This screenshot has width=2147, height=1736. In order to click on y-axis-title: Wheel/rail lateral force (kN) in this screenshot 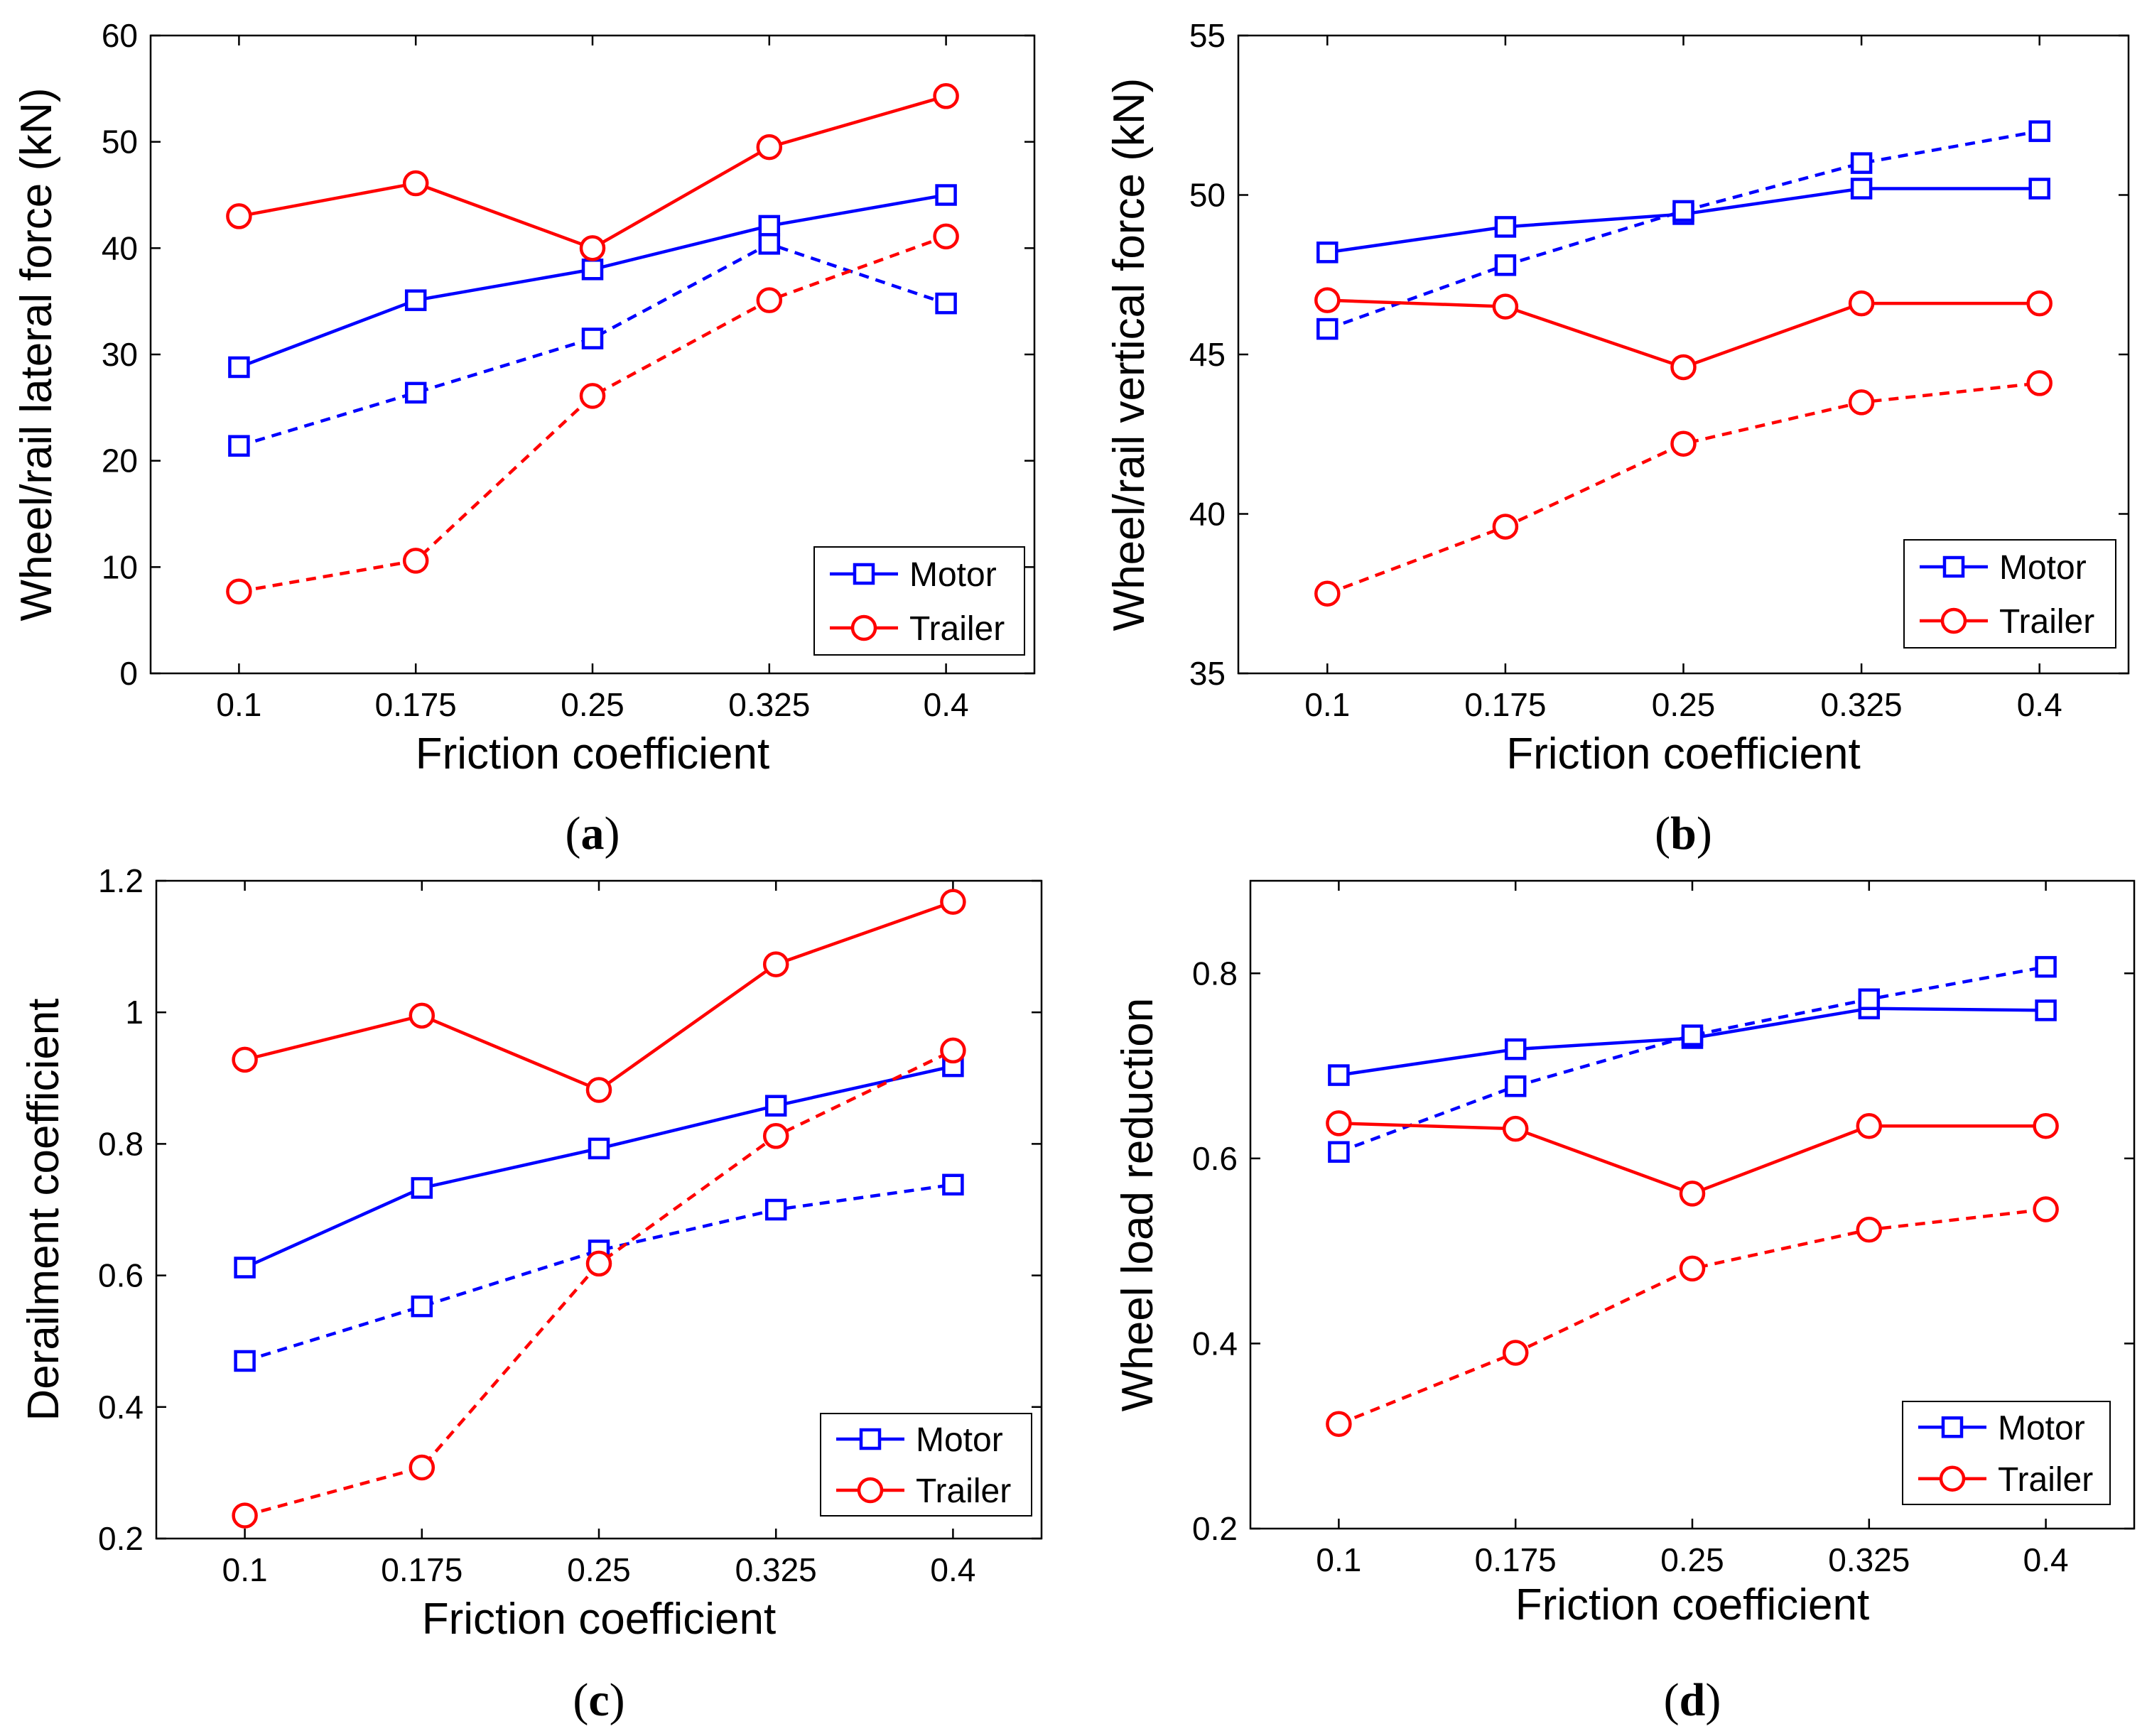, I will do `click(37, 354)`.